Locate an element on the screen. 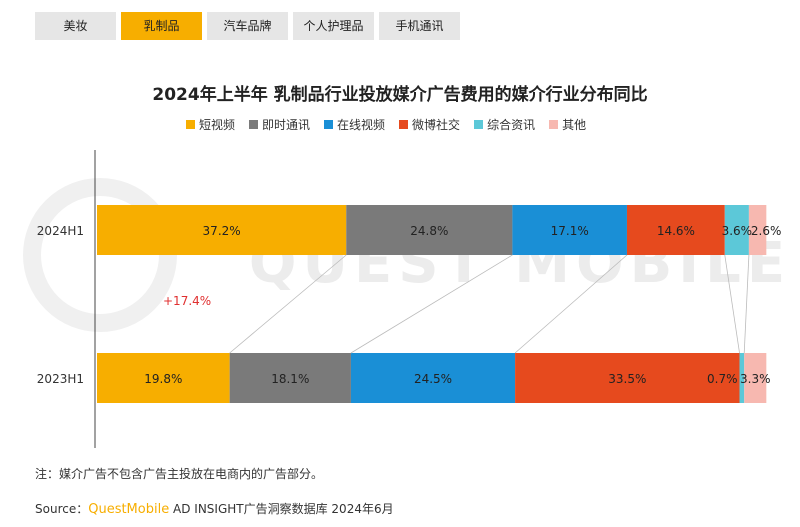  legend-item: 微博社交 is located at coordinates (429, 124).